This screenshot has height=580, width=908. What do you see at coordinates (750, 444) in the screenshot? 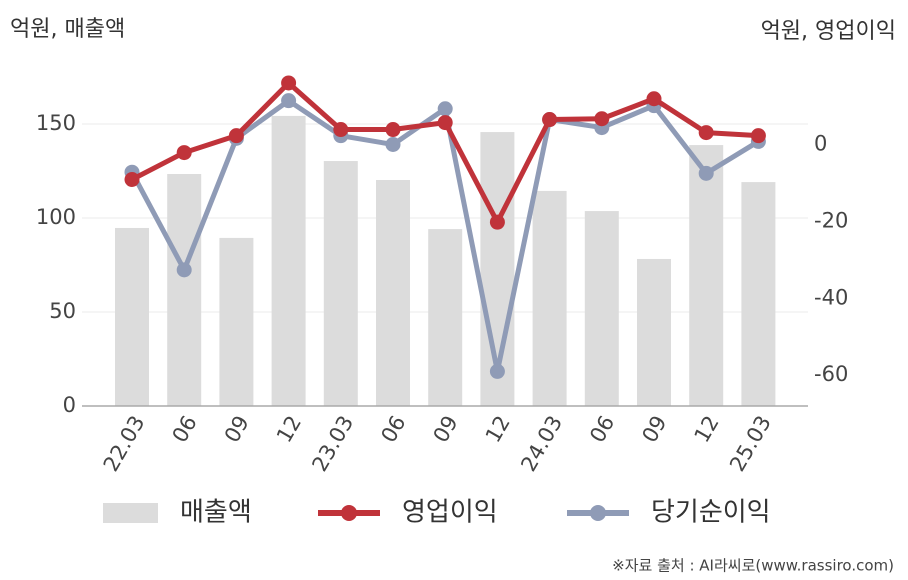
I see `x-tick-label: 25.03` at bounding box center [750, 444].